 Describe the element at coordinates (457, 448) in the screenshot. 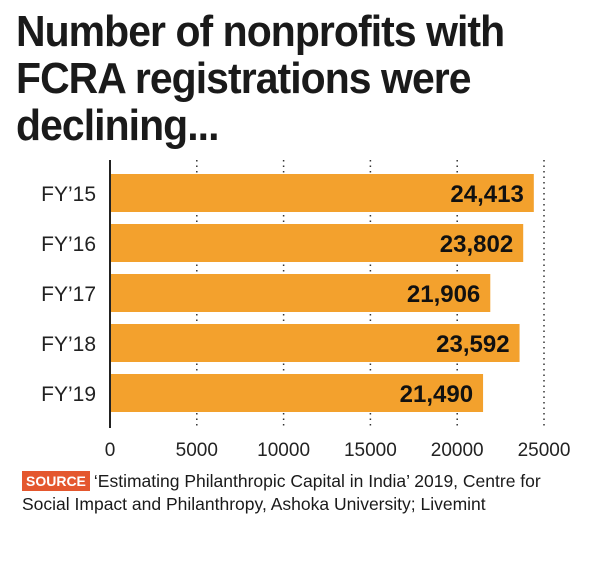

I see `x-tick-label: 20000` at that location.